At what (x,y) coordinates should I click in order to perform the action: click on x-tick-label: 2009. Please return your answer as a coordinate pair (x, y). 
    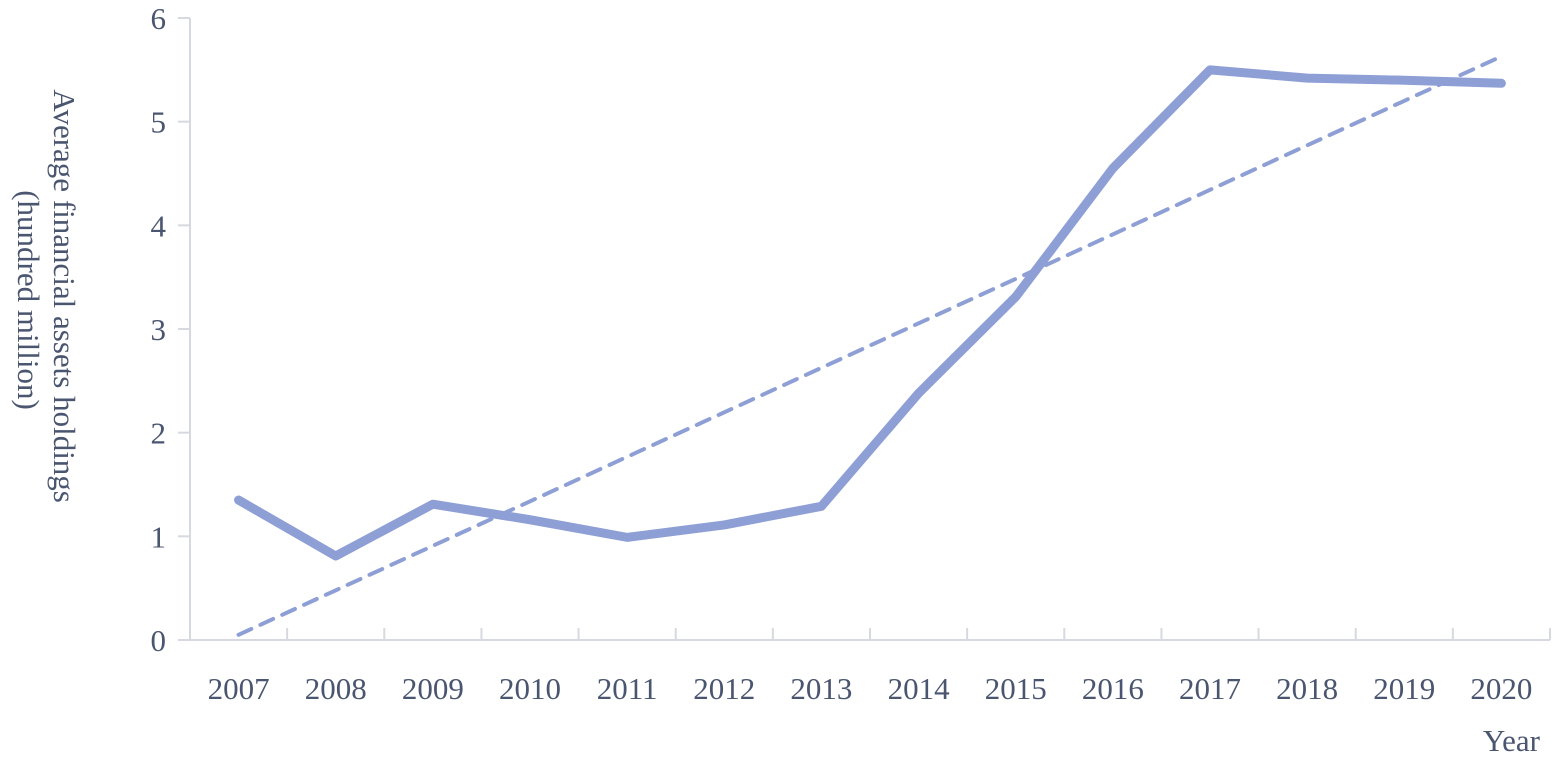
    Looking at the image, I should click on (433, 688).